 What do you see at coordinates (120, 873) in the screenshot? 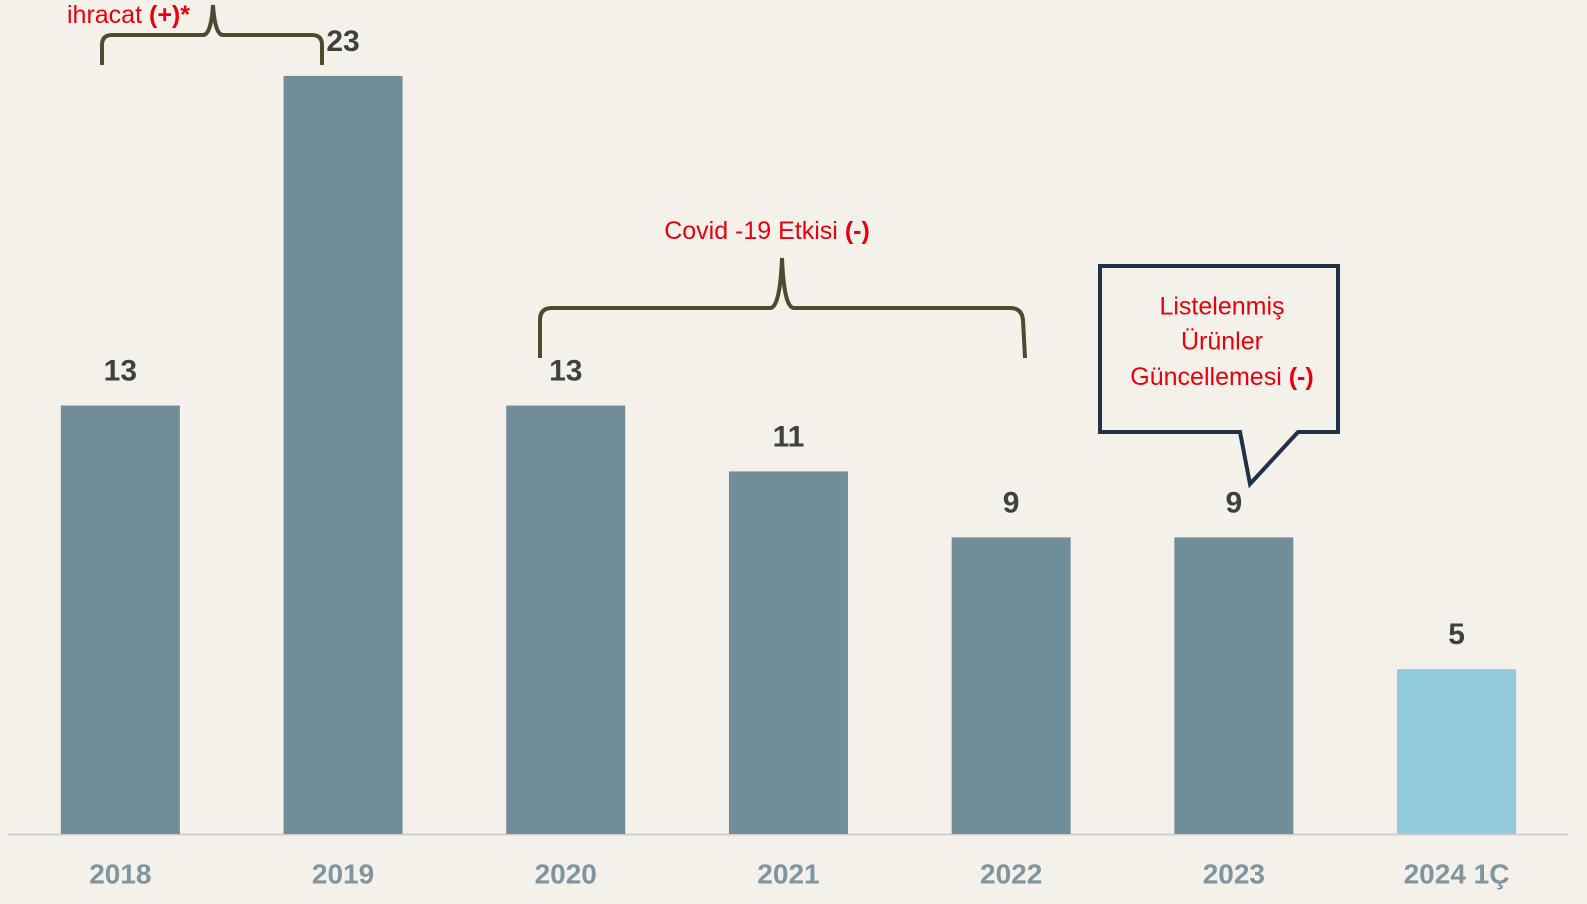
I see `x-tick-label: 2018` at bounding box center [120, 873].